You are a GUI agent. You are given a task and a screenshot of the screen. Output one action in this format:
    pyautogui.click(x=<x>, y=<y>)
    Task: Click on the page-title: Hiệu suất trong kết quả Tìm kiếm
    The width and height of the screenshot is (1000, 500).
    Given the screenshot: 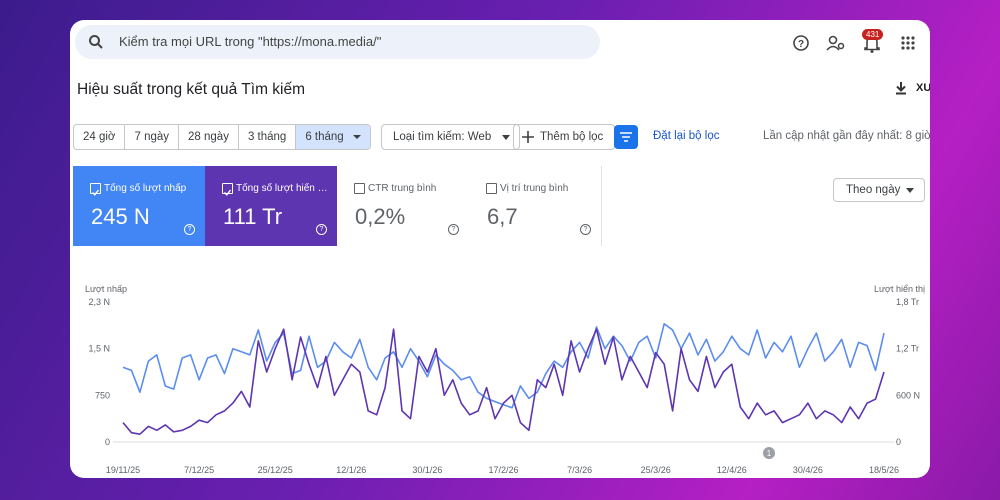 What is the action you would take?
    pyautogui.click(x=191, y=89)
    